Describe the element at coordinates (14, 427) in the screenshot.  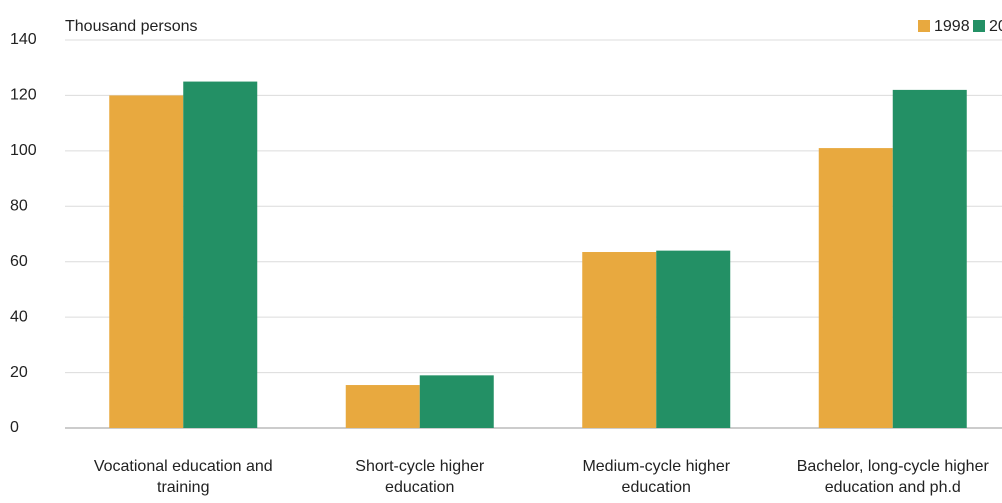
I see `y-tick-label: 0` at that location.